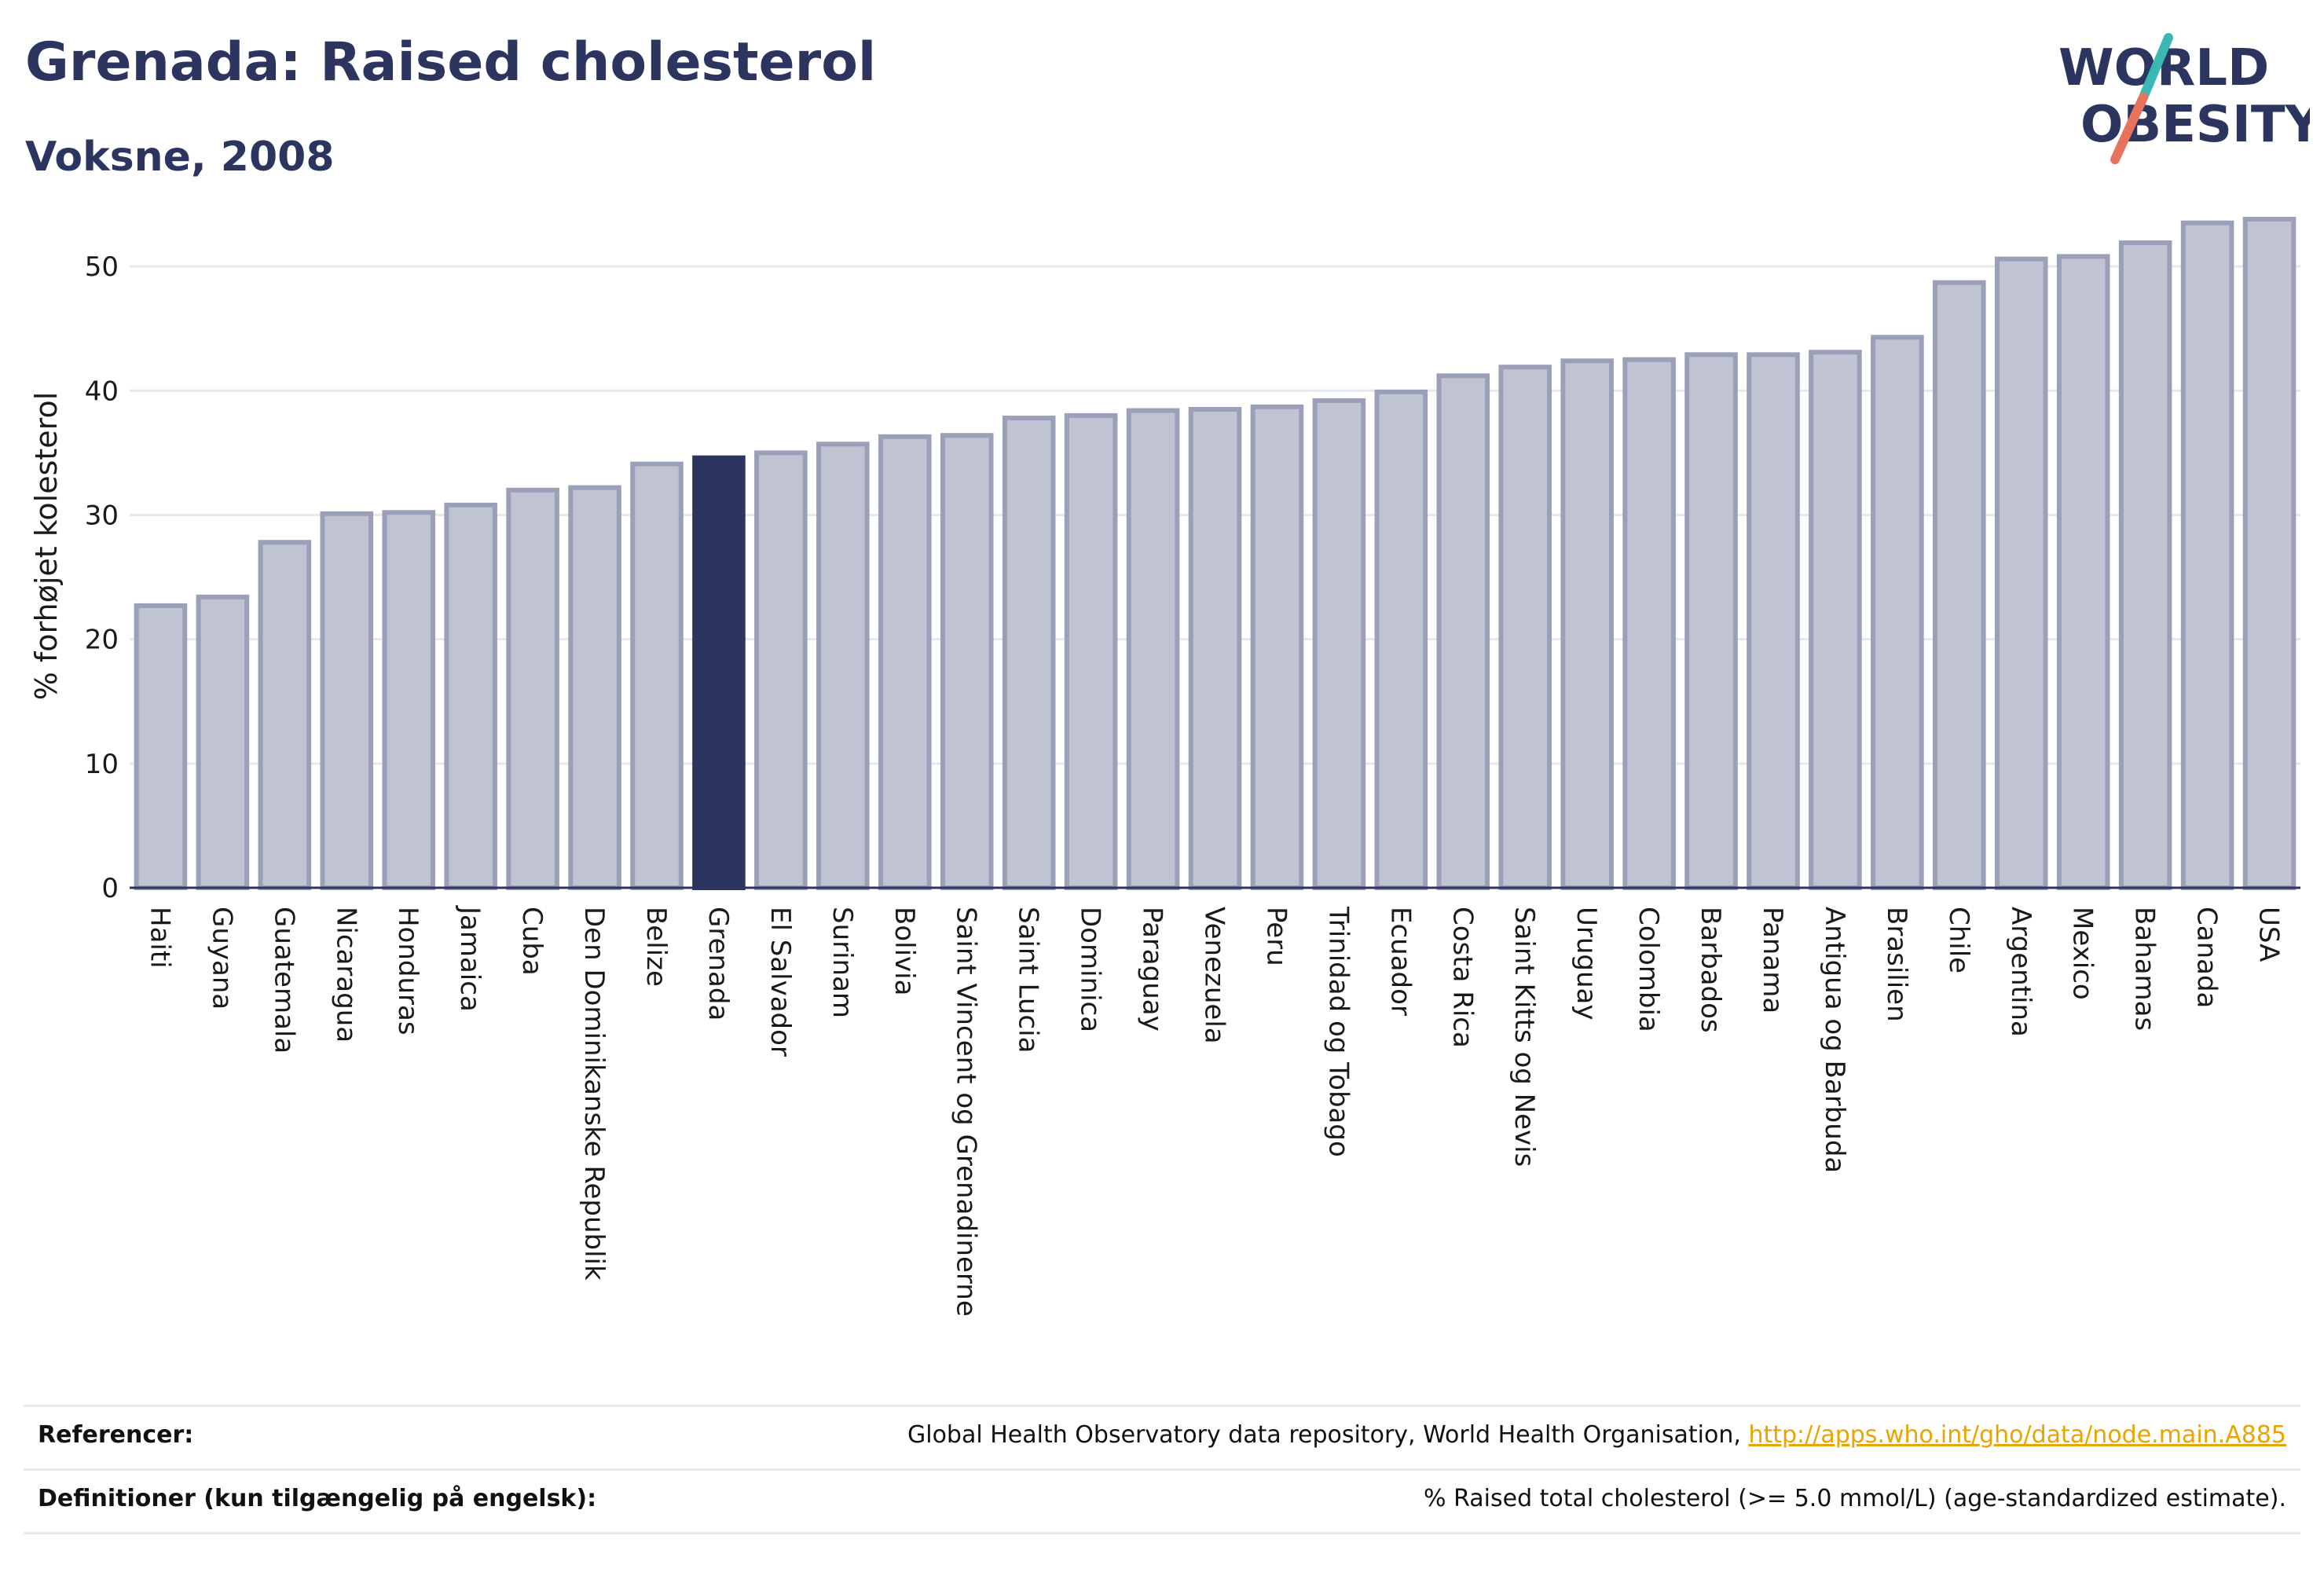 The image size is (2324, 1576). I want to click on bar-jamaica, so click(470, 696).